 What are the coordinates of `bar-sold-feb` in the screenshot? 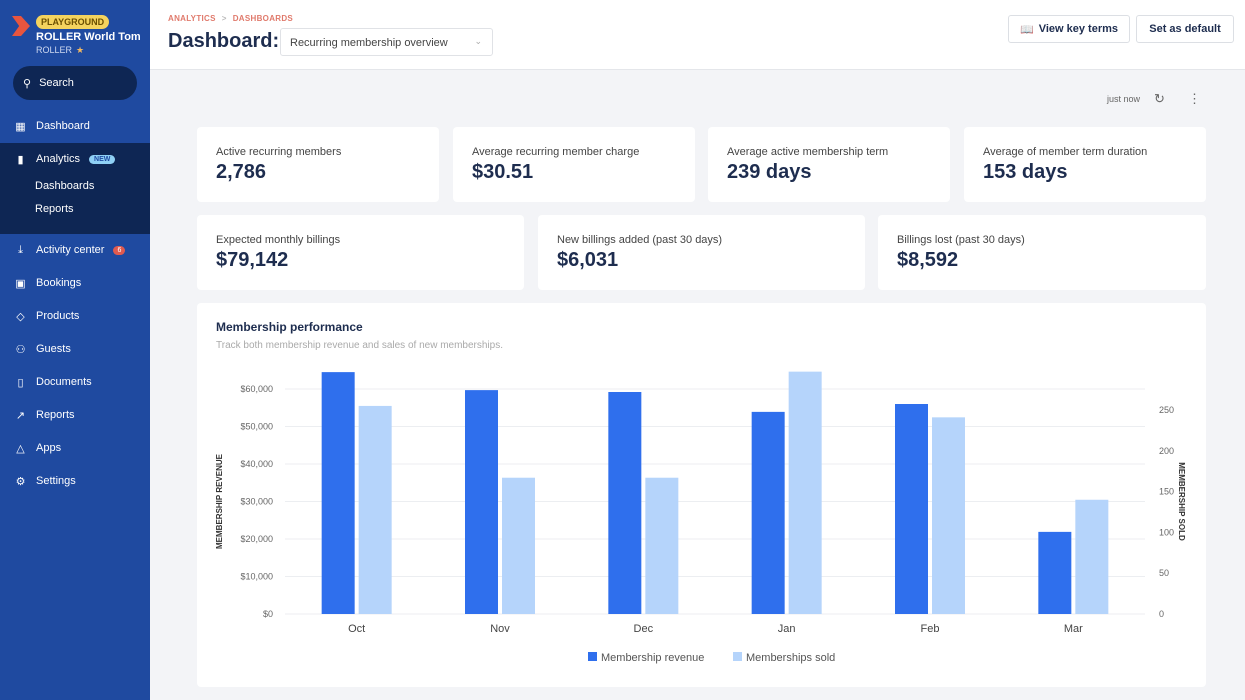 It's located at (948, 515).